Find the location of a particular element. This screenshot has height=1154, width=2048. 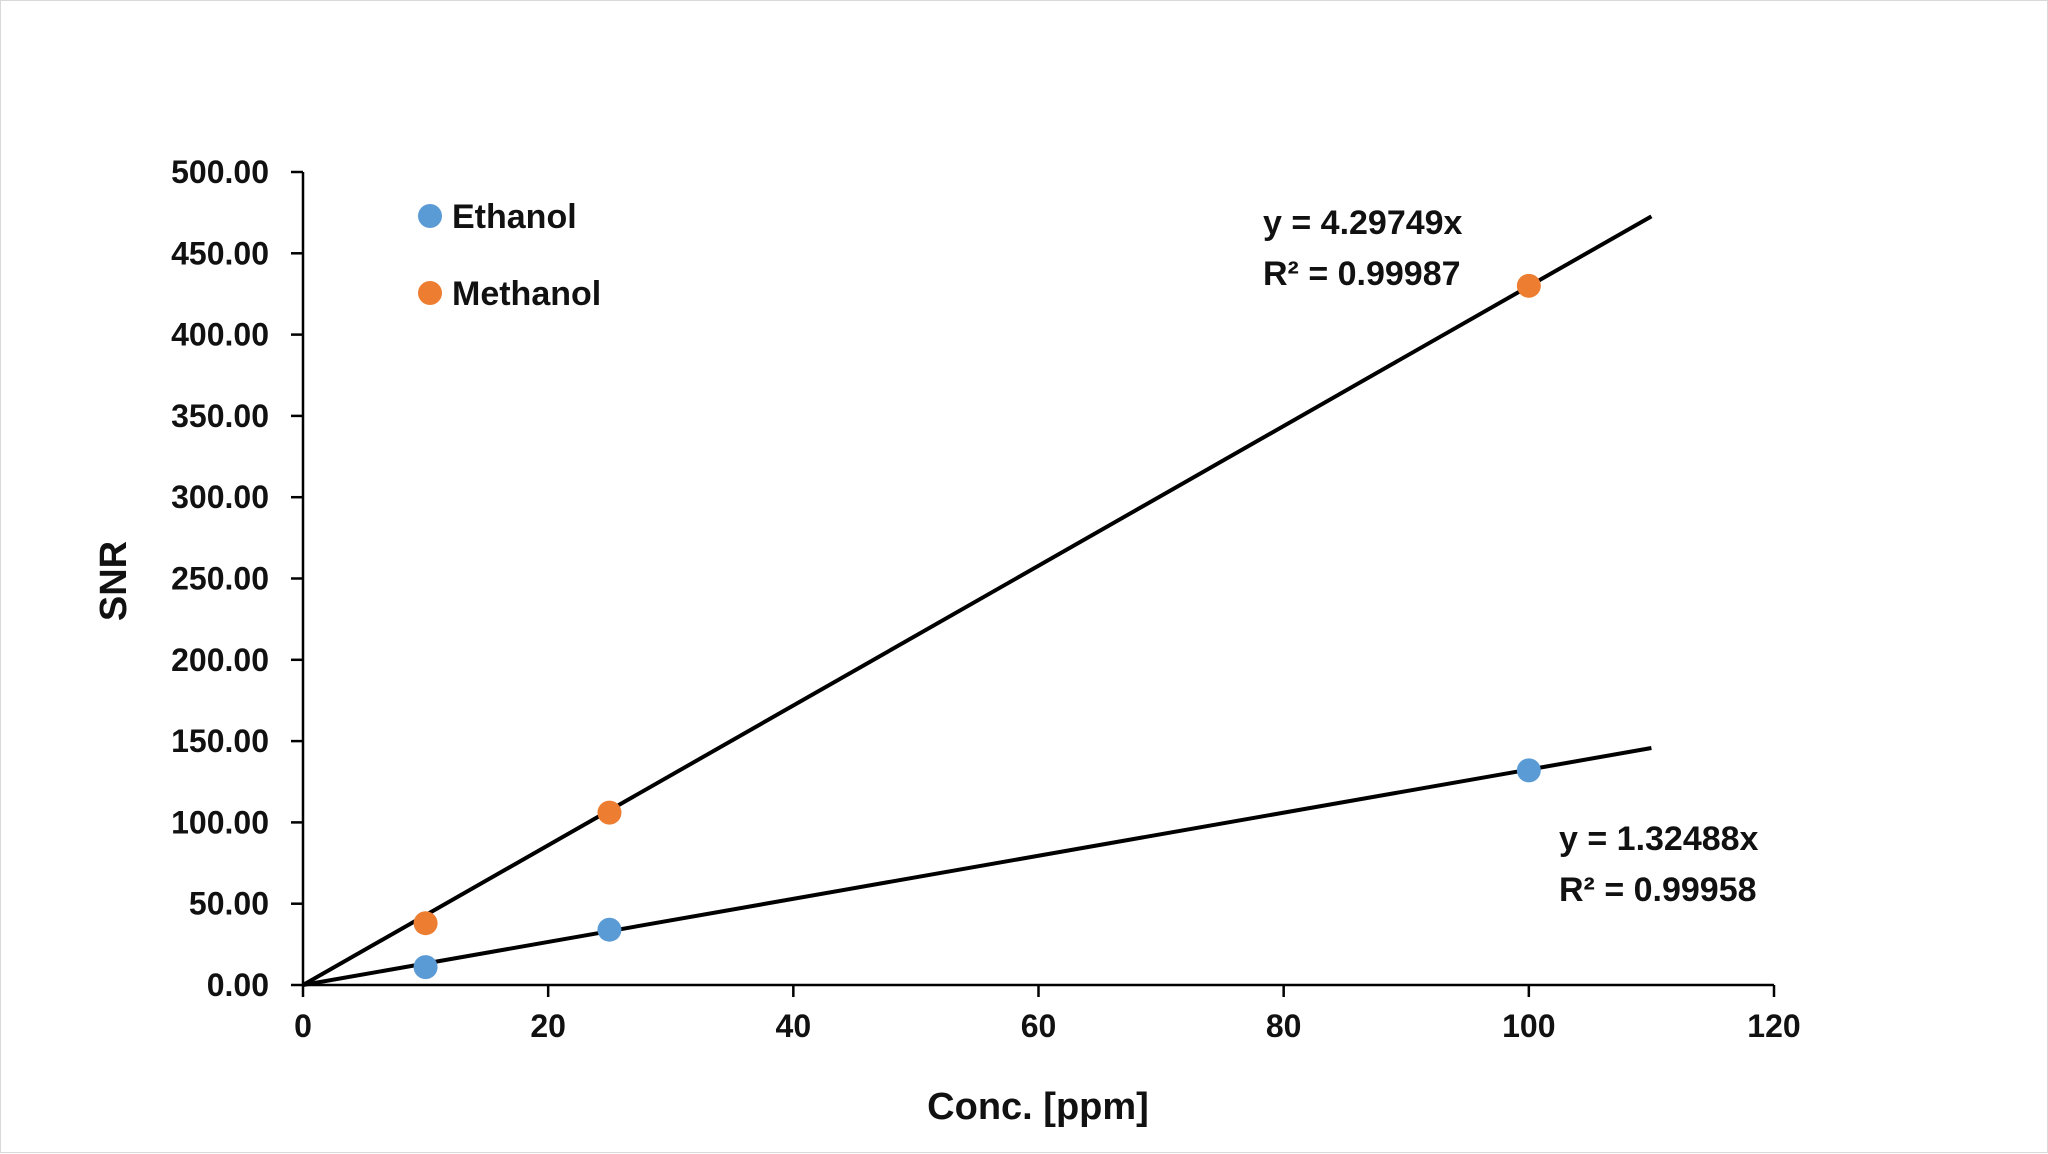

y-tick-label: 500.00 is located at coordinates (220, 172).